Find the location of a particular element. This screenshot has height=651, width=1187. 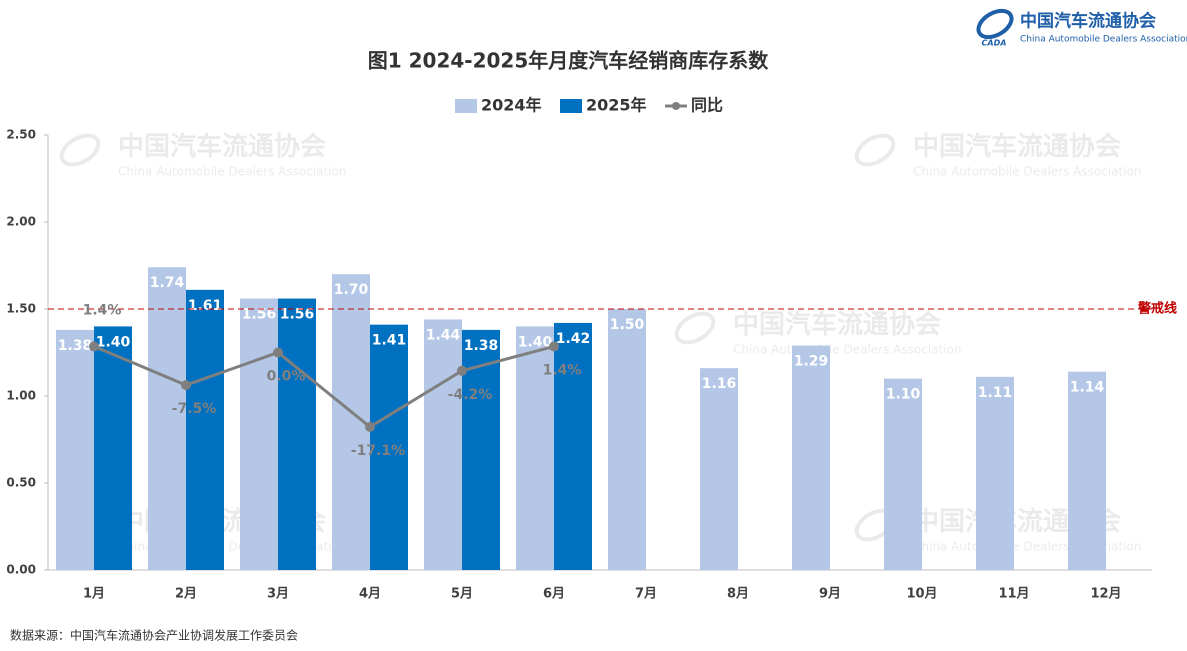

chart-title: 图1 2024-2025年月度汽车经销商库存系数 is located at coordinates (569, 61).